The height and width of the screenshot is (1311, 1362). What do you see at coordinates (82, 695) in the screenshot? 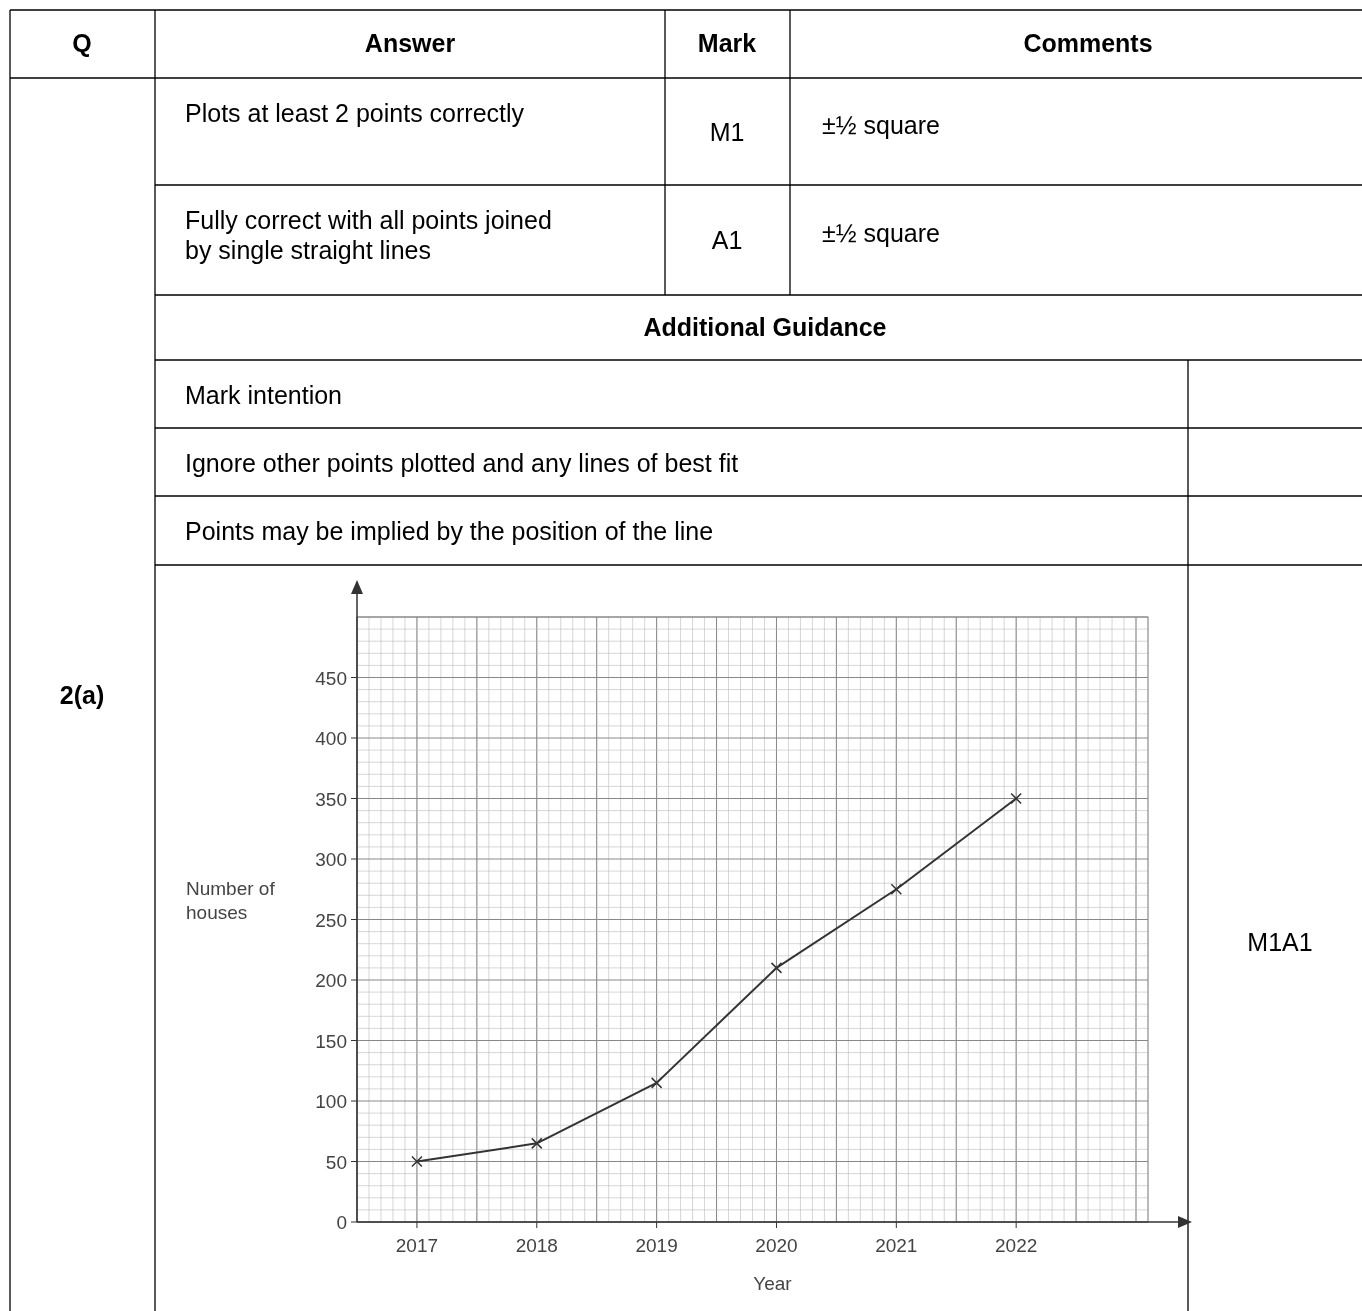
I see `text: 2(a)` at bounding box center [82, 695].